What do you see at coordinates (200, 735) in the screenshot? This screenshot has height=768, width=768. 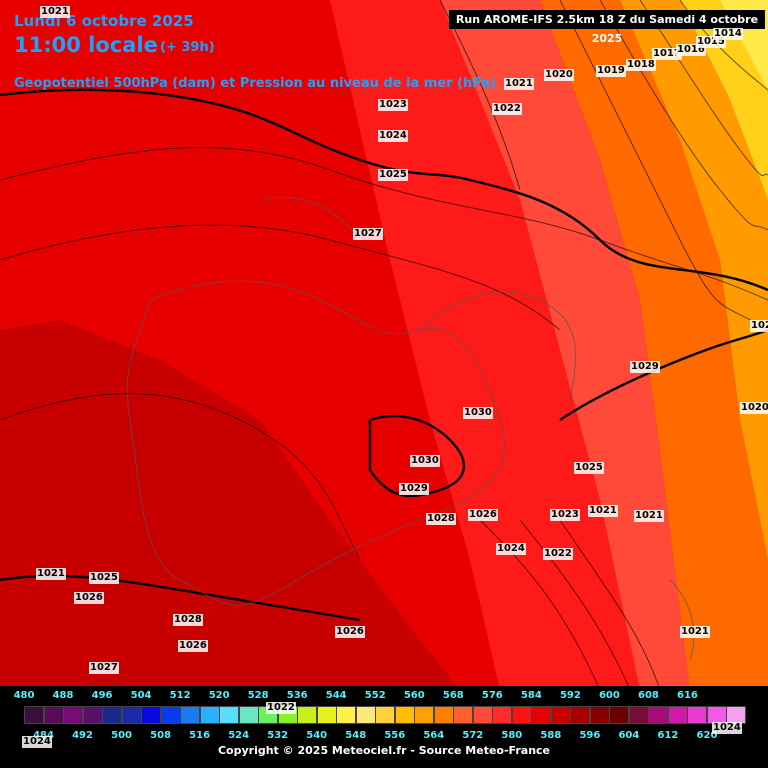 I see `legend-tick-bottom: 516` at bounding box center [200, 735].